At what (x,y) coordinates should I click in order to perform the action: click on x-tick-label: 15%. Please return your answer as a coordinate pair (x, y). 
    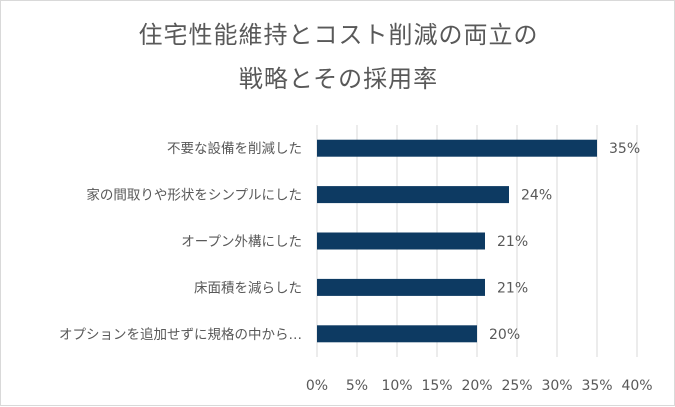
    Looking at the image, I should click on (436, 386).